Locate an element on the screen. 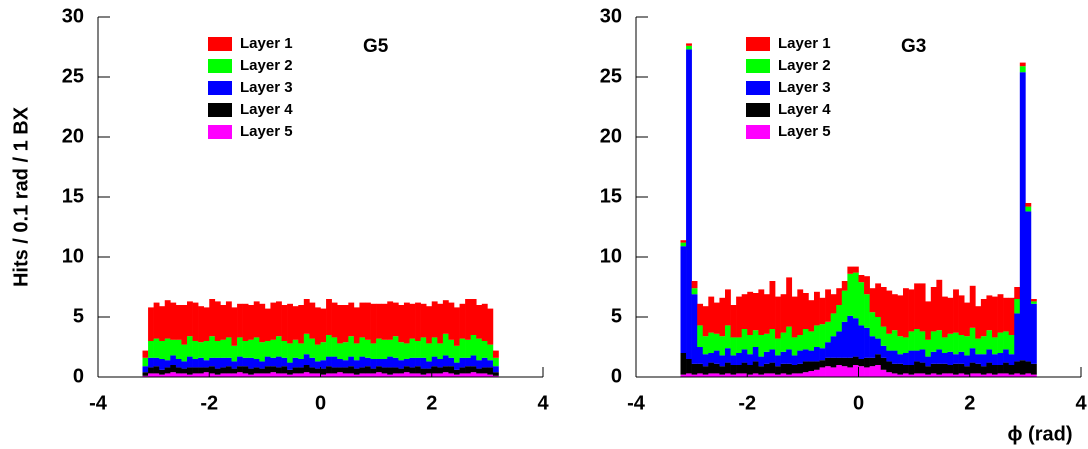  chart-title: G5 is located at coordinates (376, 46).